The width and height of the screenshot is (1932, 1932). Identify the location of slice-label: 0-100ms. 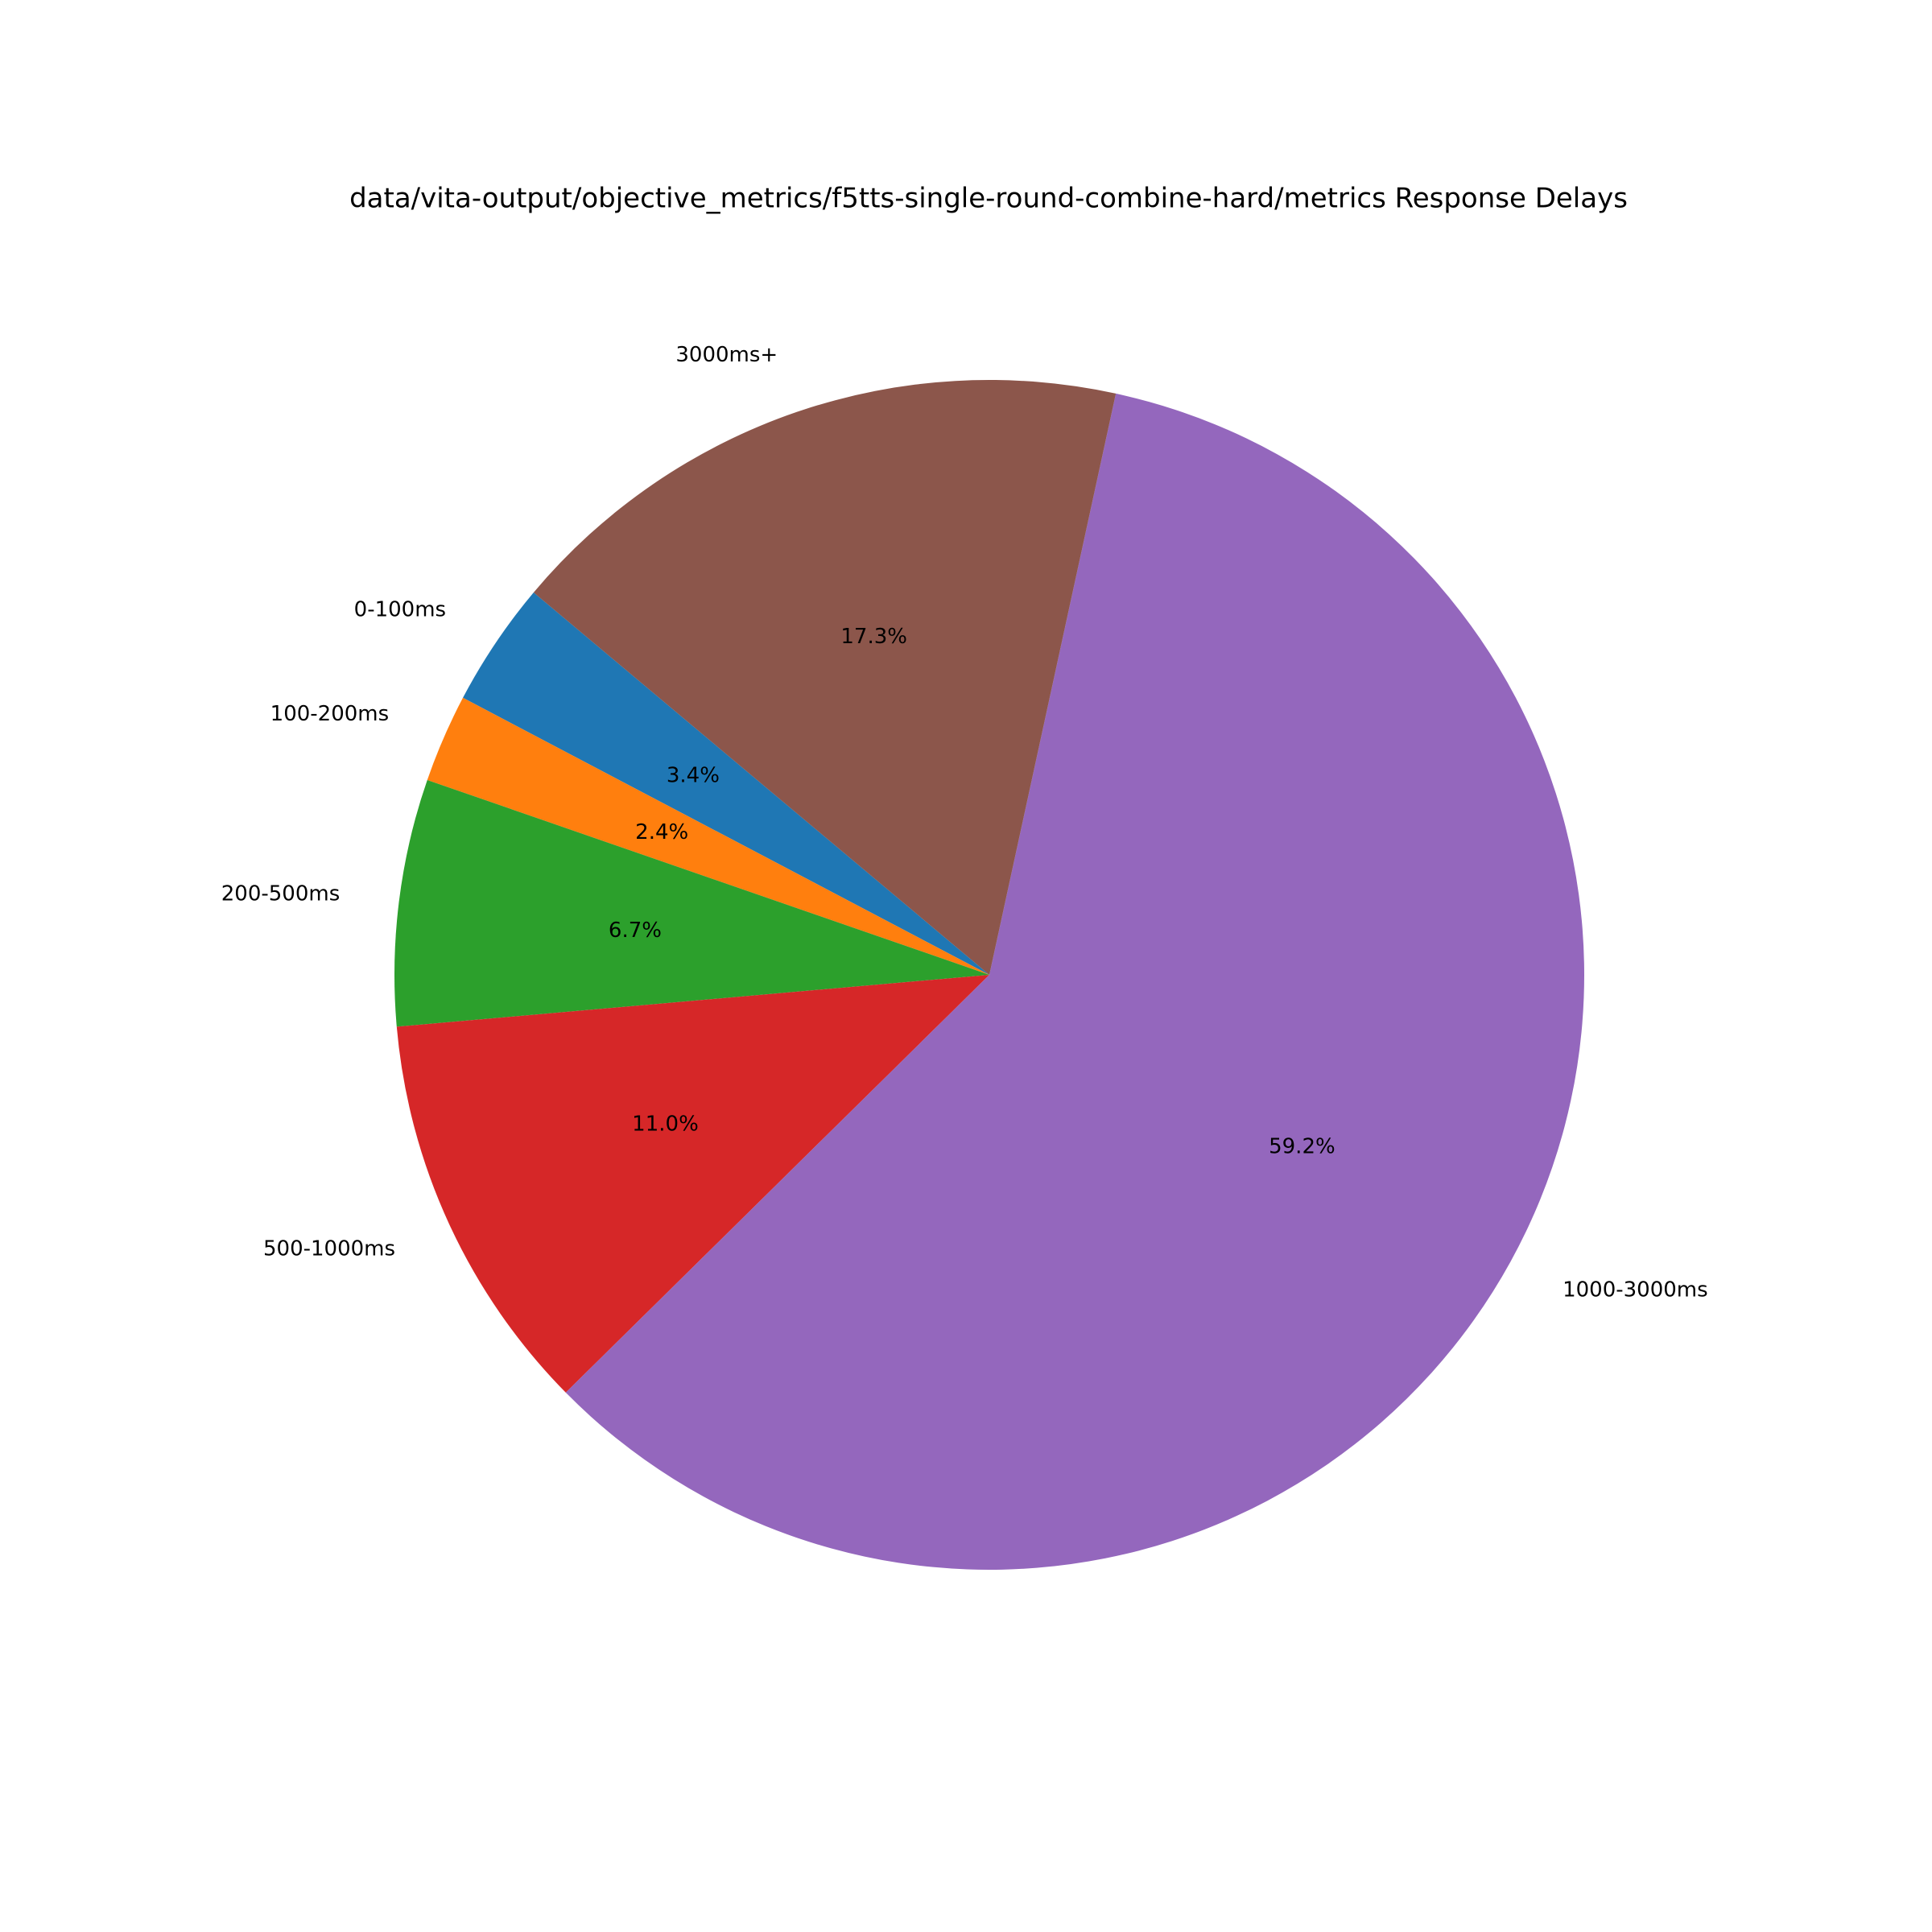
(400, 609).